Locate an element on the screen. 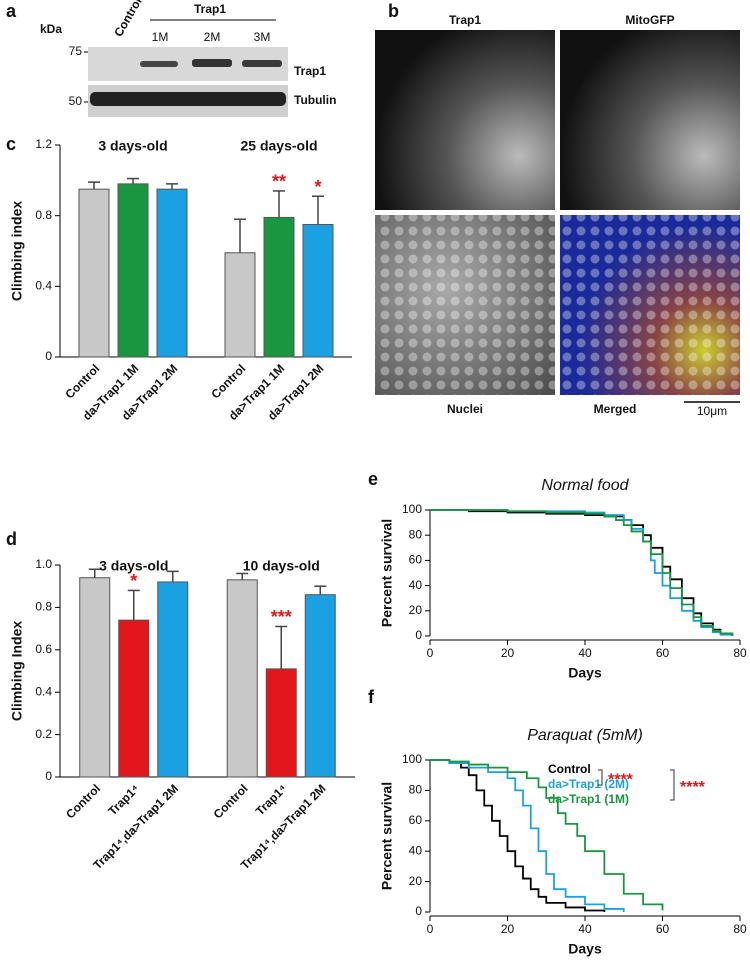 The height and width of the screenshot is (973, 750). panel-label: b is located at coordinates (393, 11).